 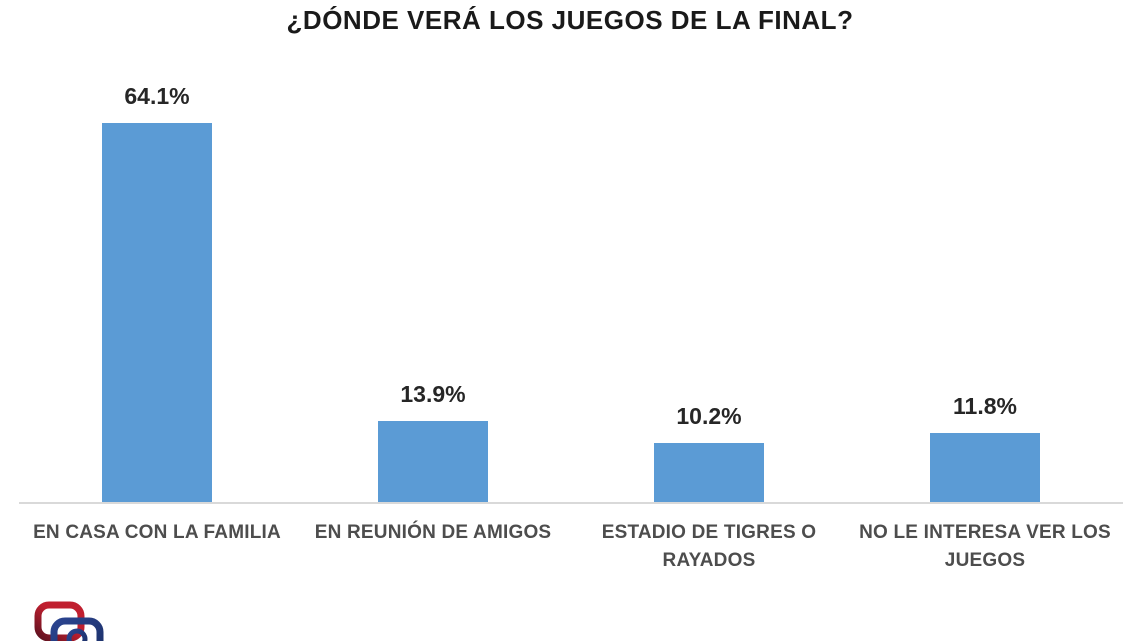 I want to click on category-label: EN CASA CON LA FAMILIA, so click(x=157, y=532).